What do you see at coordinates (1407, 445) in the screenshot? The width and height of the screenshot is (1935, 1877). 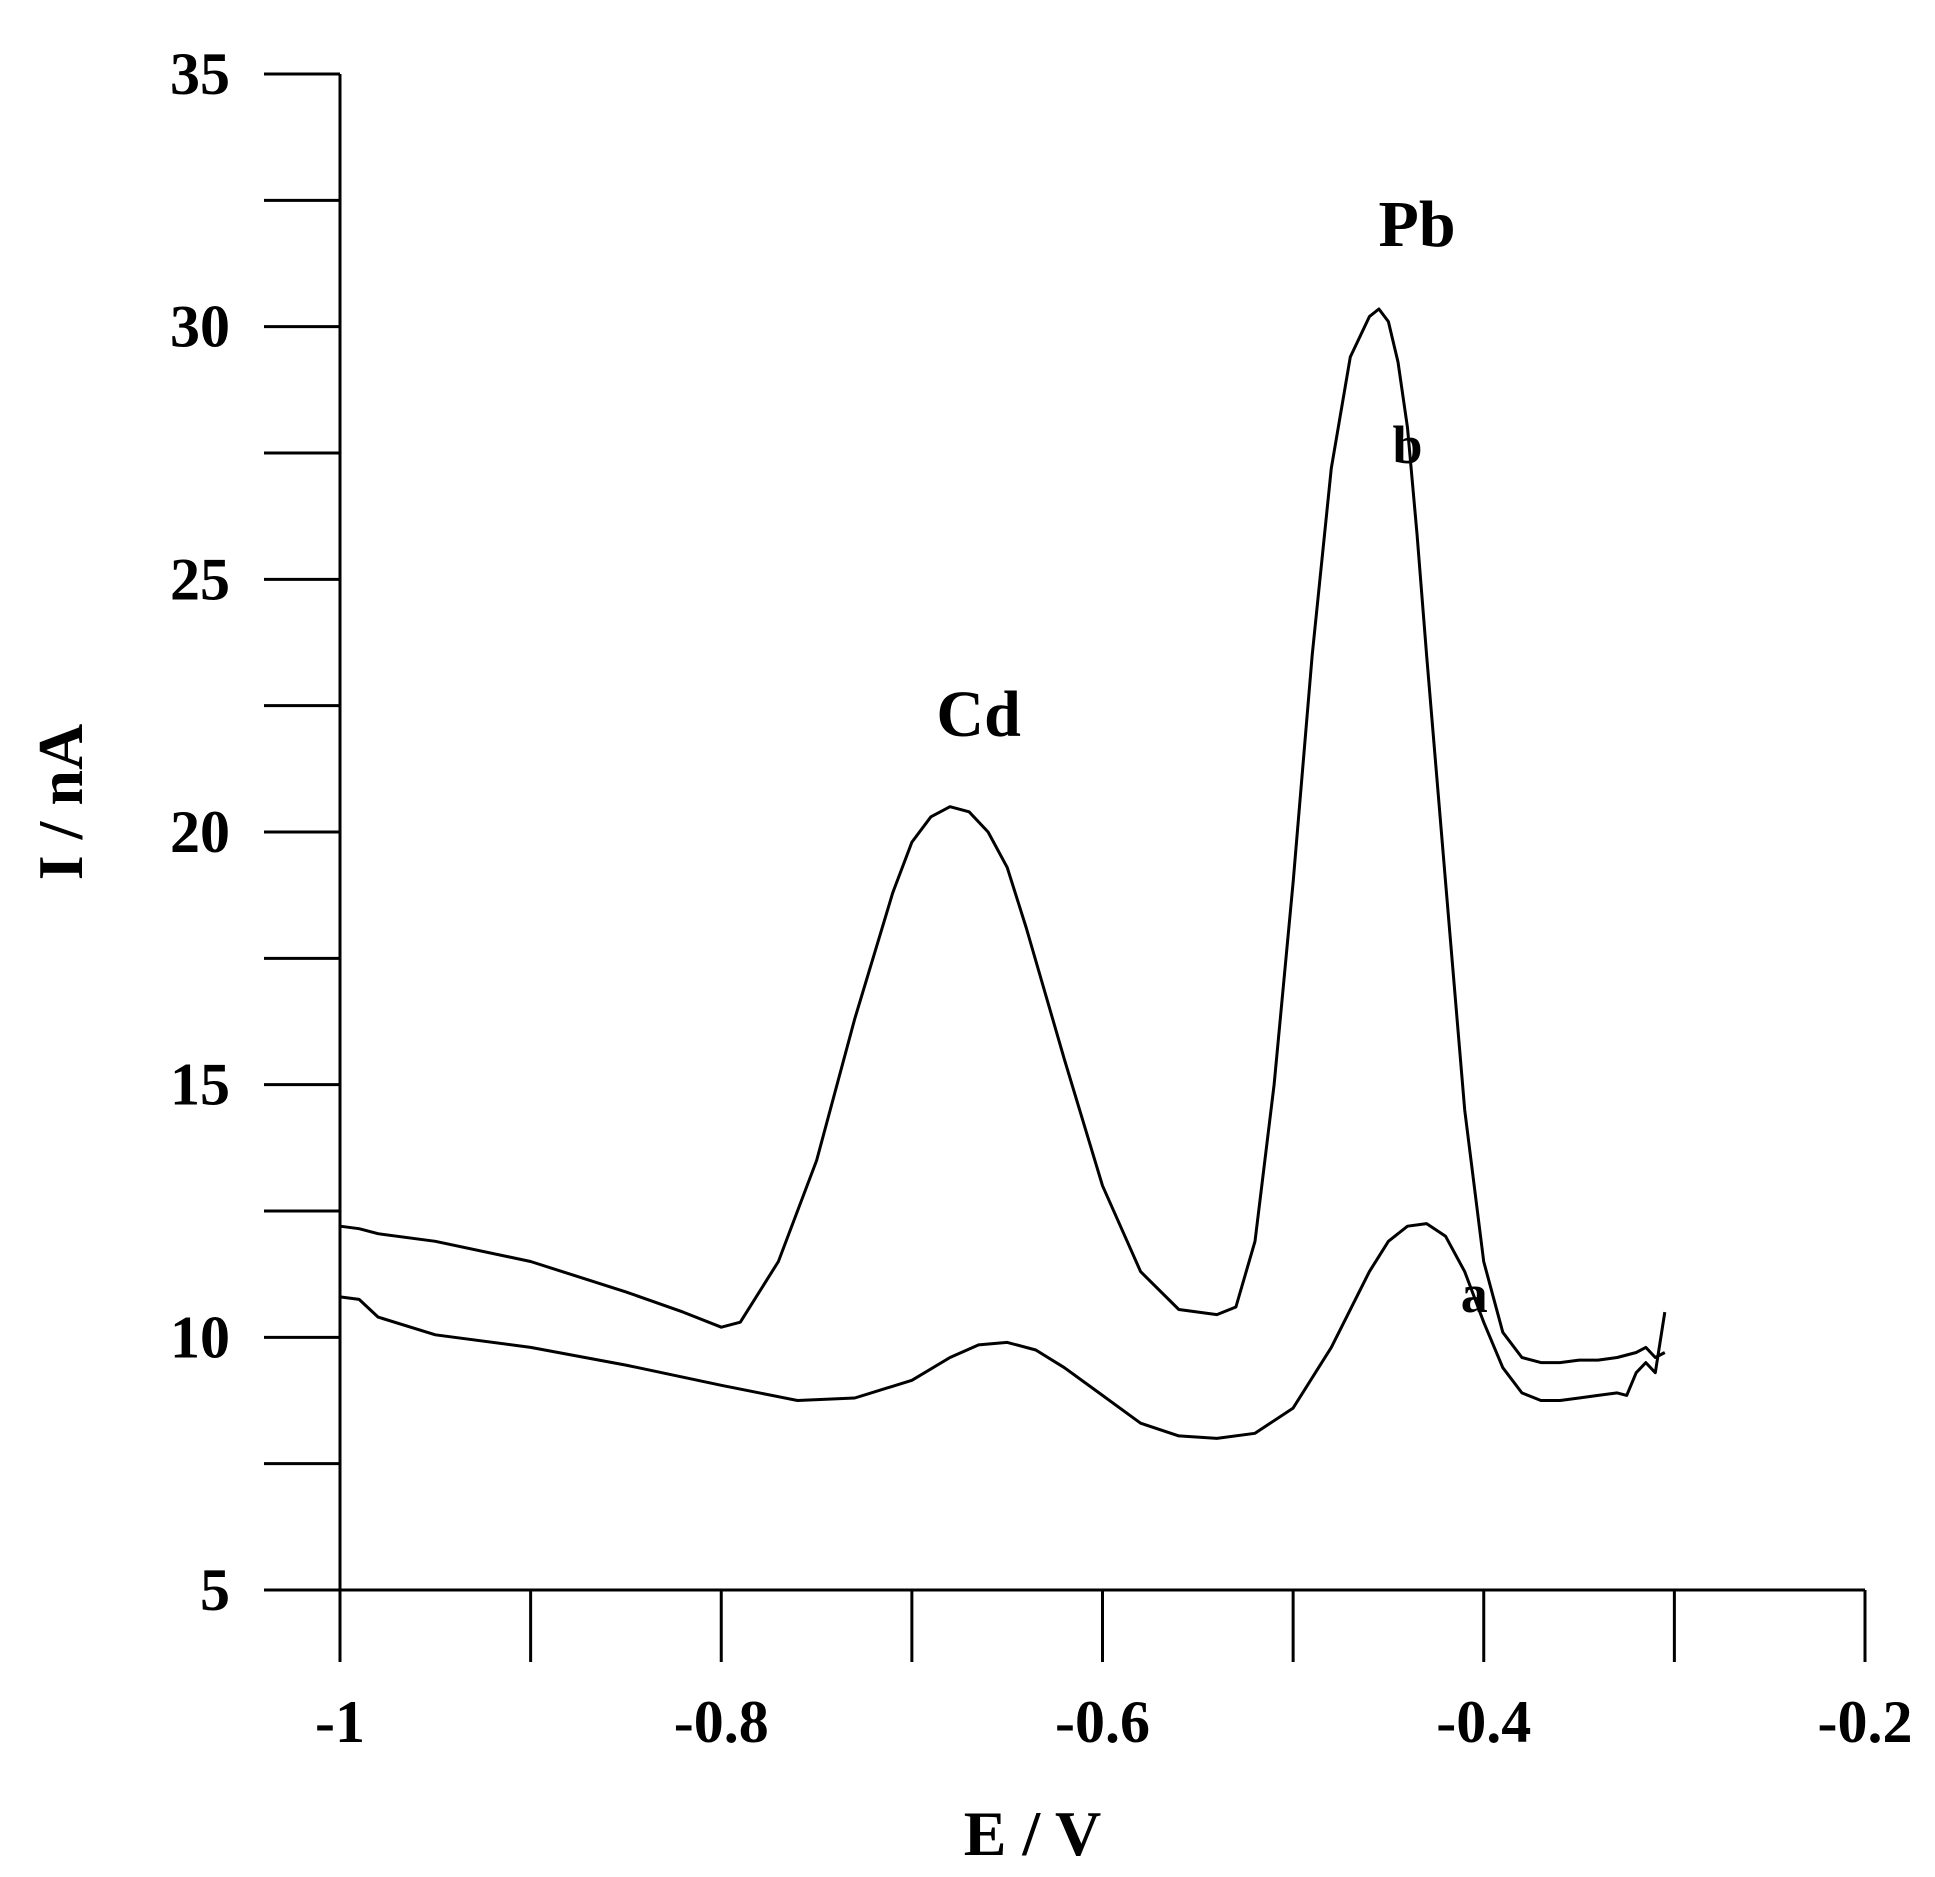 I see `annotation-b: b` at bounding box center [1407, 445].